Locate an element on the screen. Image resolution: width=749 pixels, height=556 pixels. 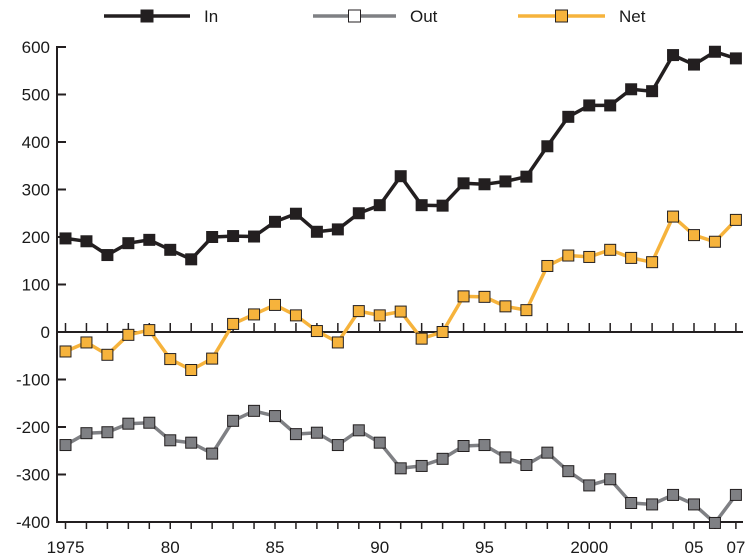
y-tick-label: 400 is located at coordinates (36, 142).